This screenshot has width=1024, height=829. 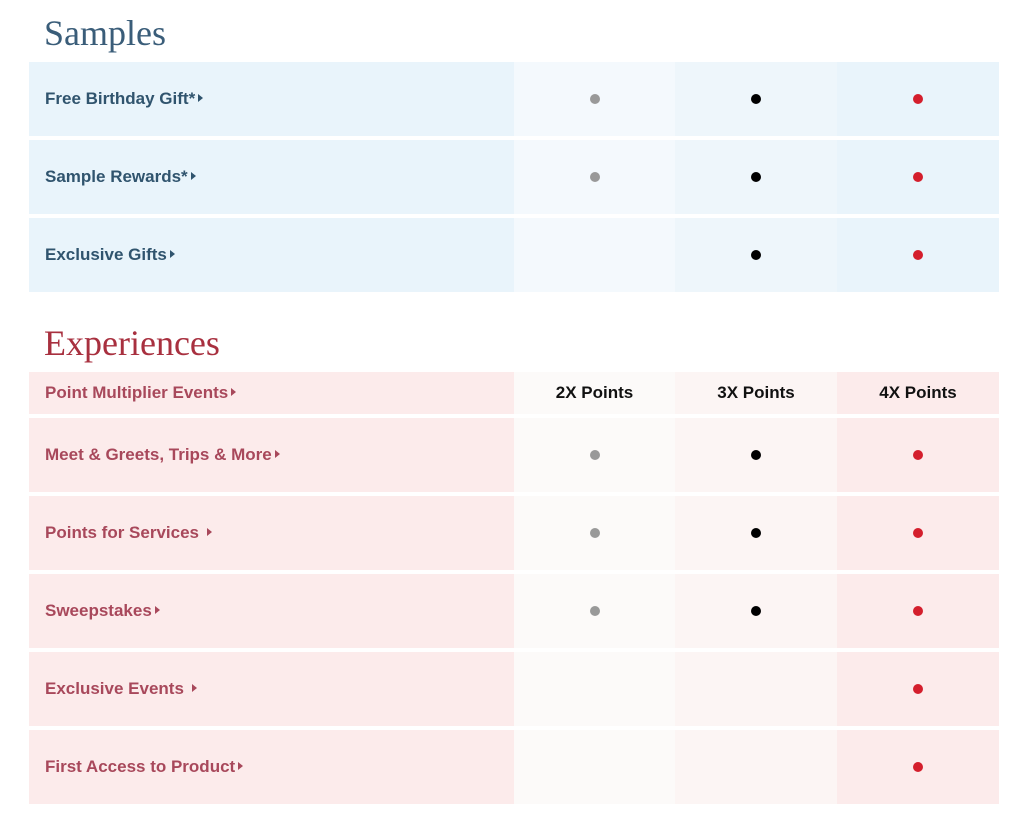 I want to click on table-row: Meet & Greets, Trips & More, so click(x=514, y=455).